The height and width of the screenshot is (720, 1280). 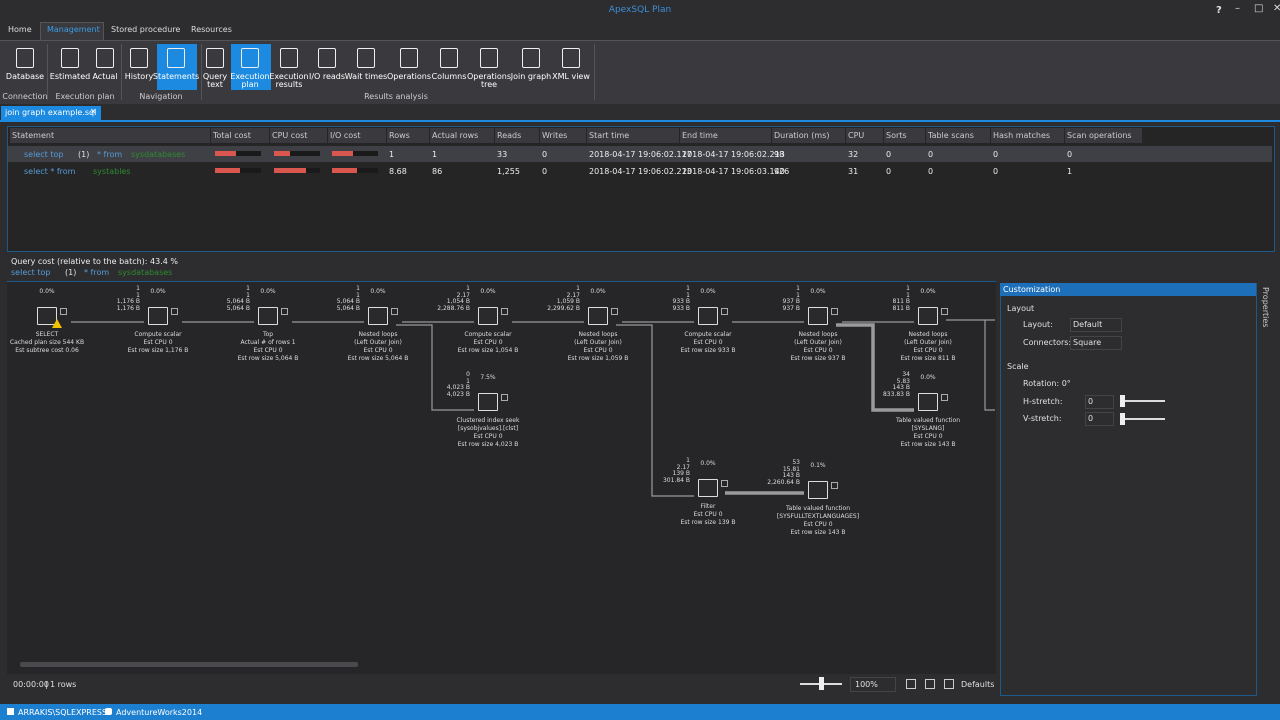 What do you see at coordinates (1237, 8) in the screenshot?
I see `window-button: –` at bounding box center [1237, 8].